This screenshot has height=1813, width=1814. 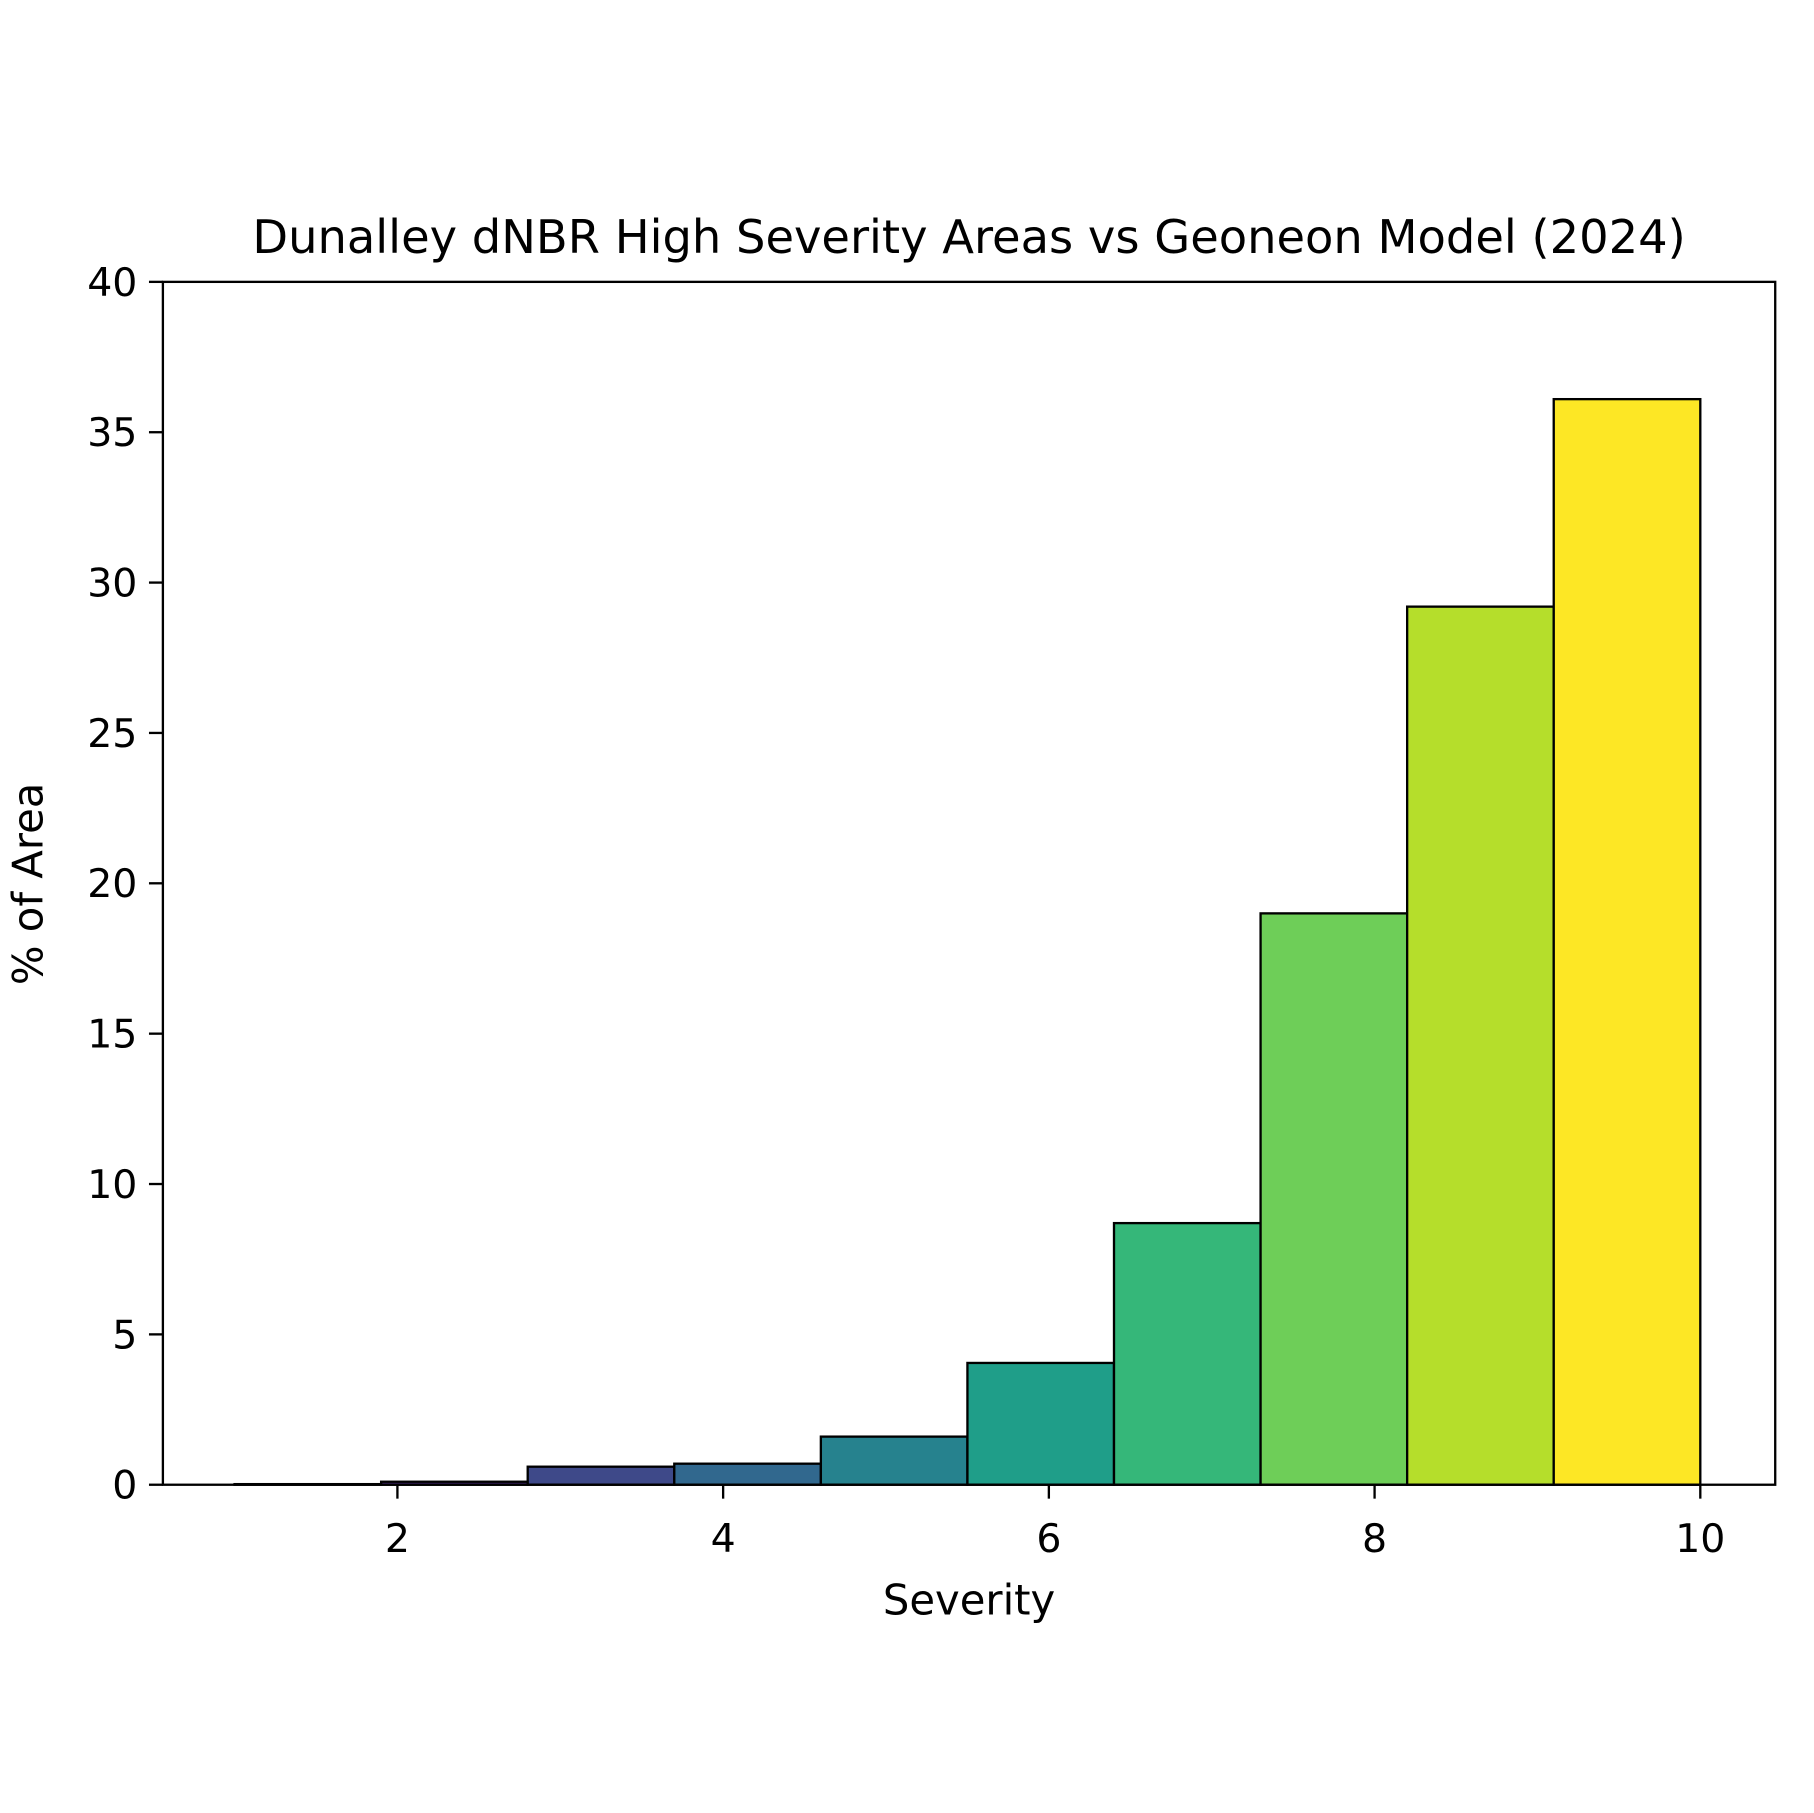 I want to click on y-axis: 0 5 10 15 20 25 30 35 40, so click(x=125, y=884).